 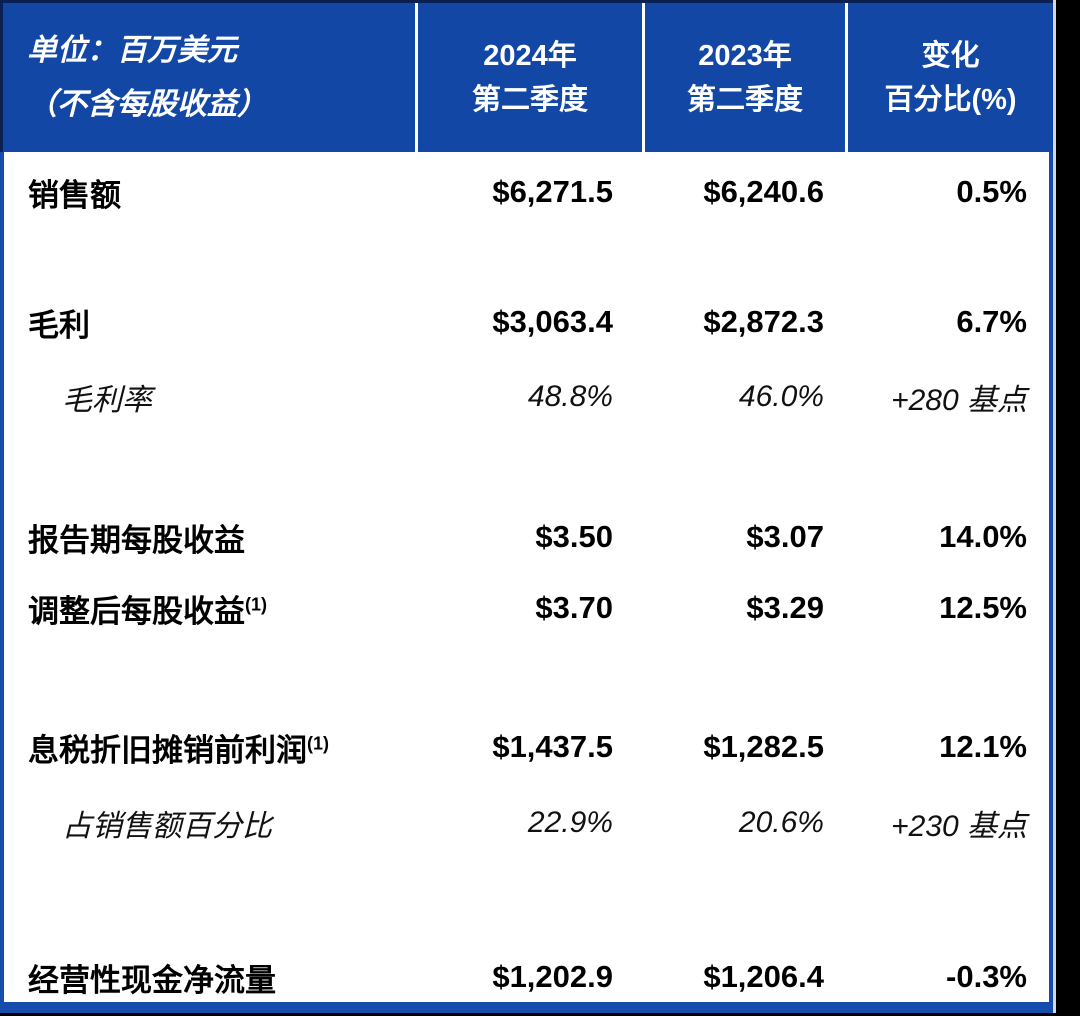 What do you see at coordinates (552, 321) in the screenshot?
I see `value-2024: $3,063.4` at bounding box center [552, 321].